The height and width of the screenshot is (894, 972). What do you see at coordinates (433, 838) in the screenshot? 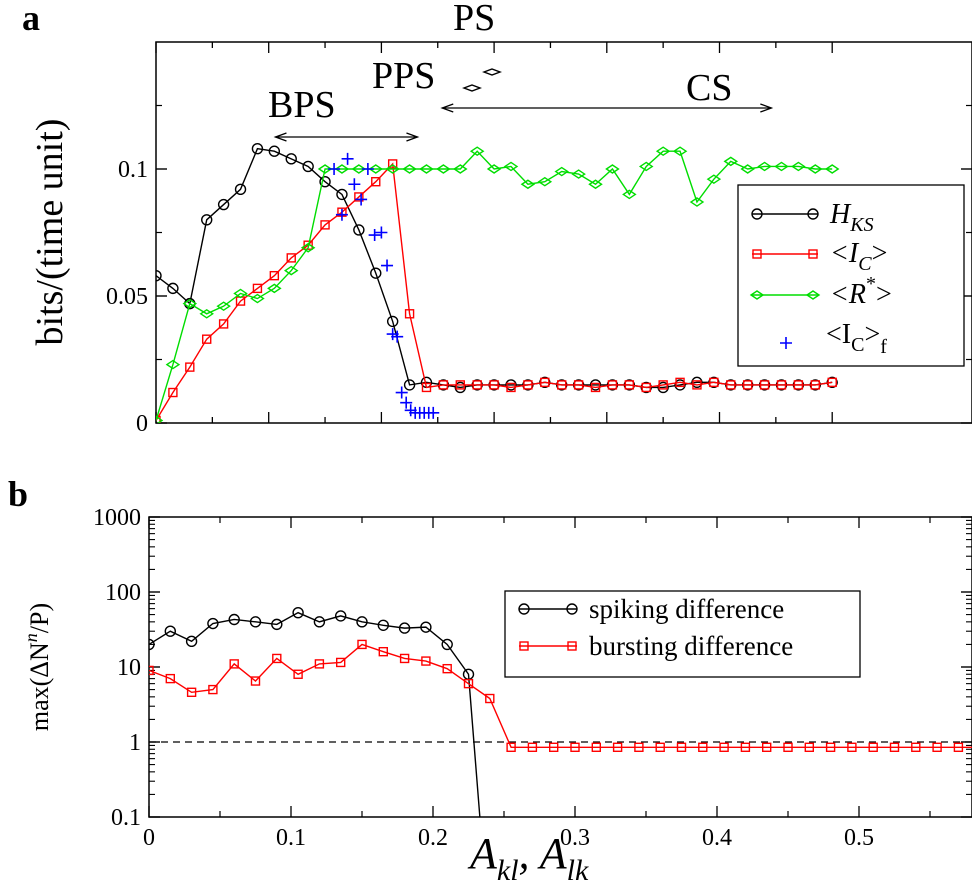
I see `panel-b-x-tick-label-2: 0.2` at bounding box center [433, 838].